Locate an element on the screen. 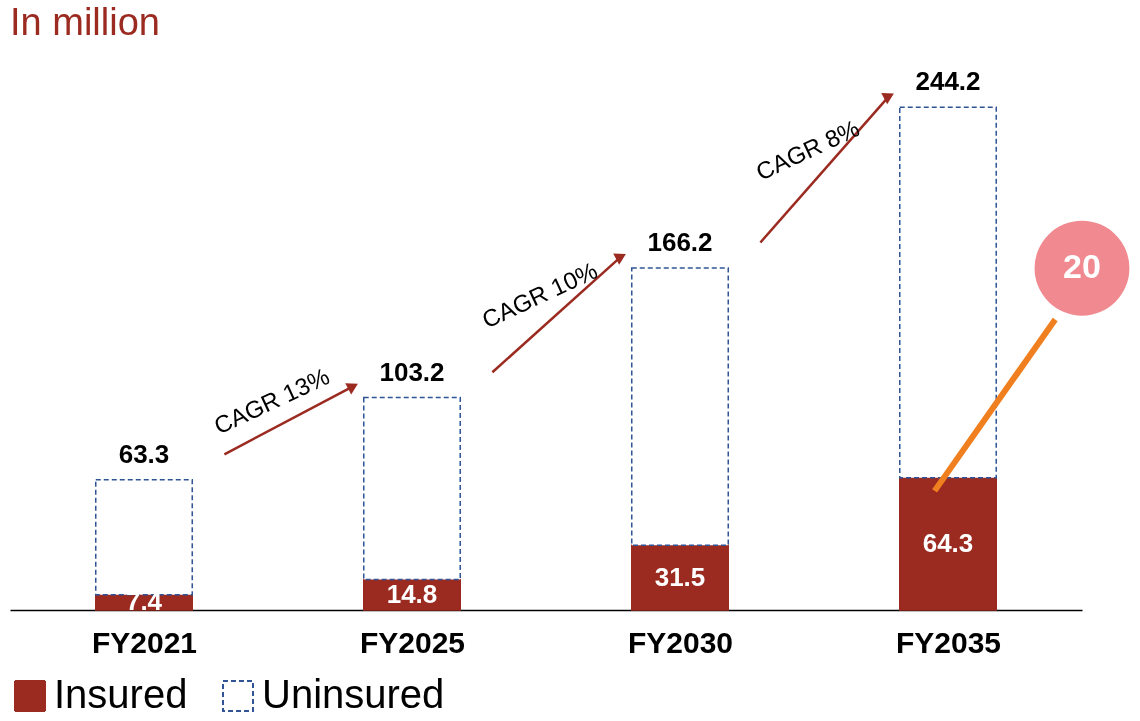 Image resolution: width=1140 pixels, height=721 pixels. total-label: 244.2 is located at coordinates (948, 81).